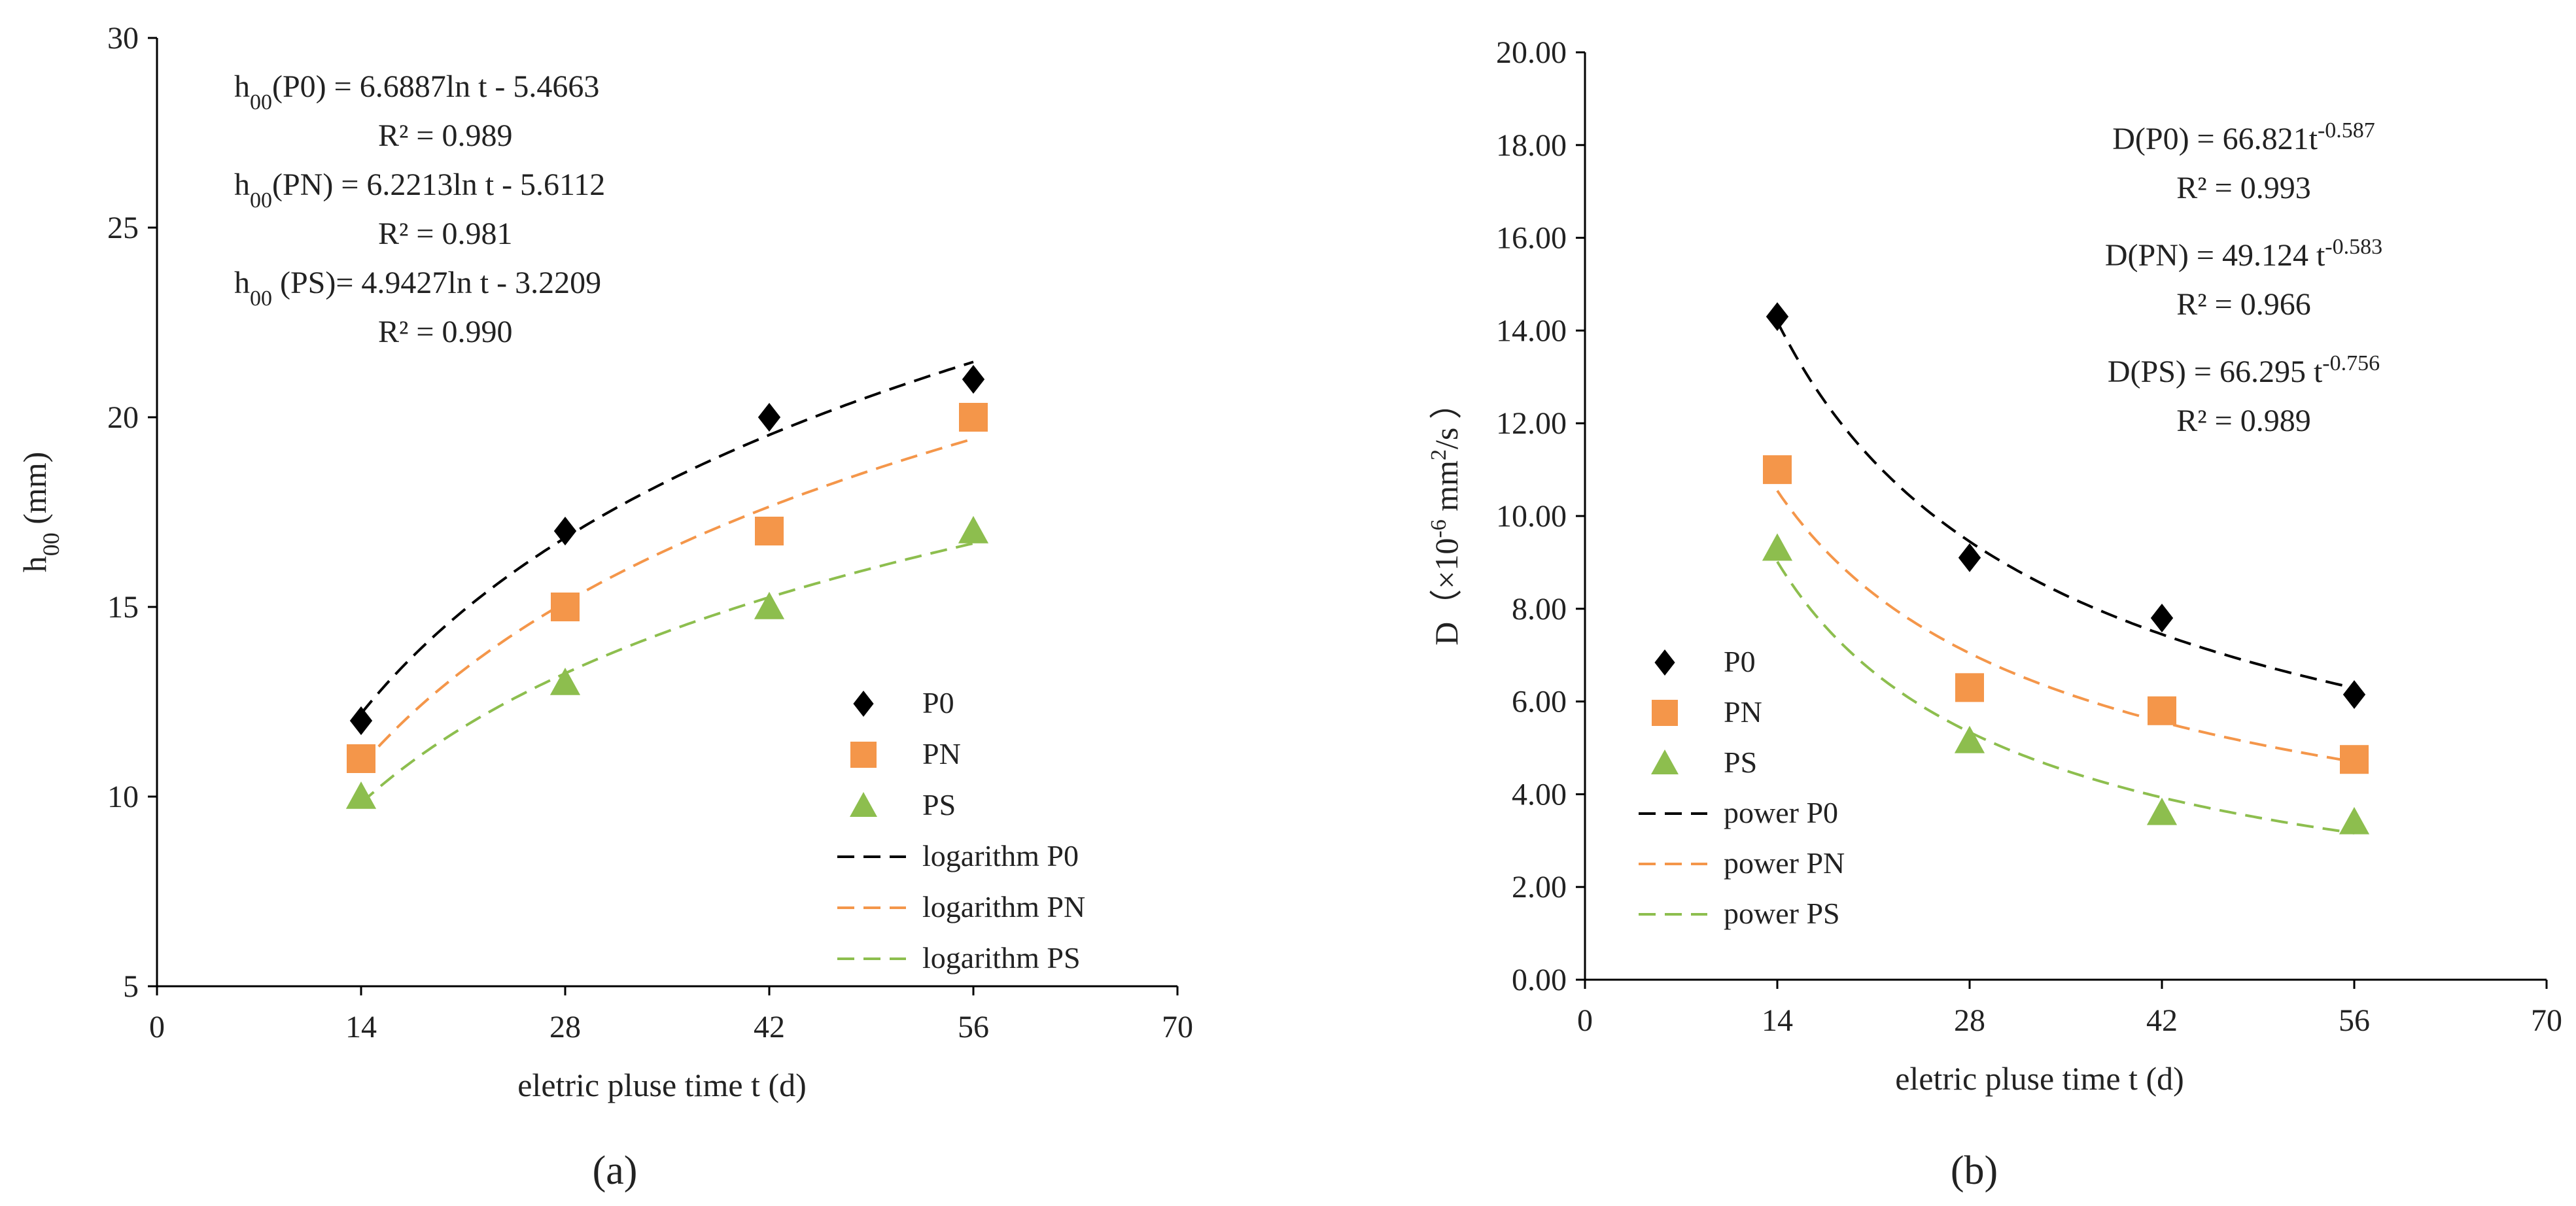  What do you see at coordinates (1003, 906) in the screenshot?
I see `legend-label-logarithm-pn: logarithm PN` at bounding box center [1003, 906].